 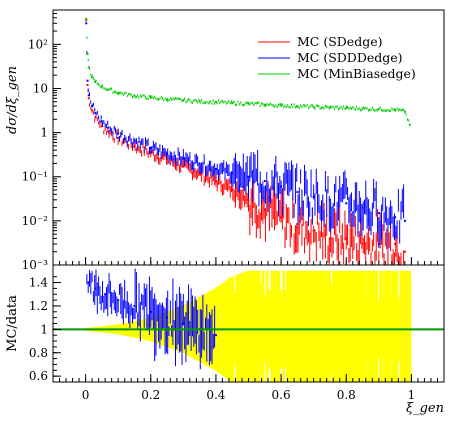 I want to click on legend-label: MC (SDedge), so click(x=339, y=41).